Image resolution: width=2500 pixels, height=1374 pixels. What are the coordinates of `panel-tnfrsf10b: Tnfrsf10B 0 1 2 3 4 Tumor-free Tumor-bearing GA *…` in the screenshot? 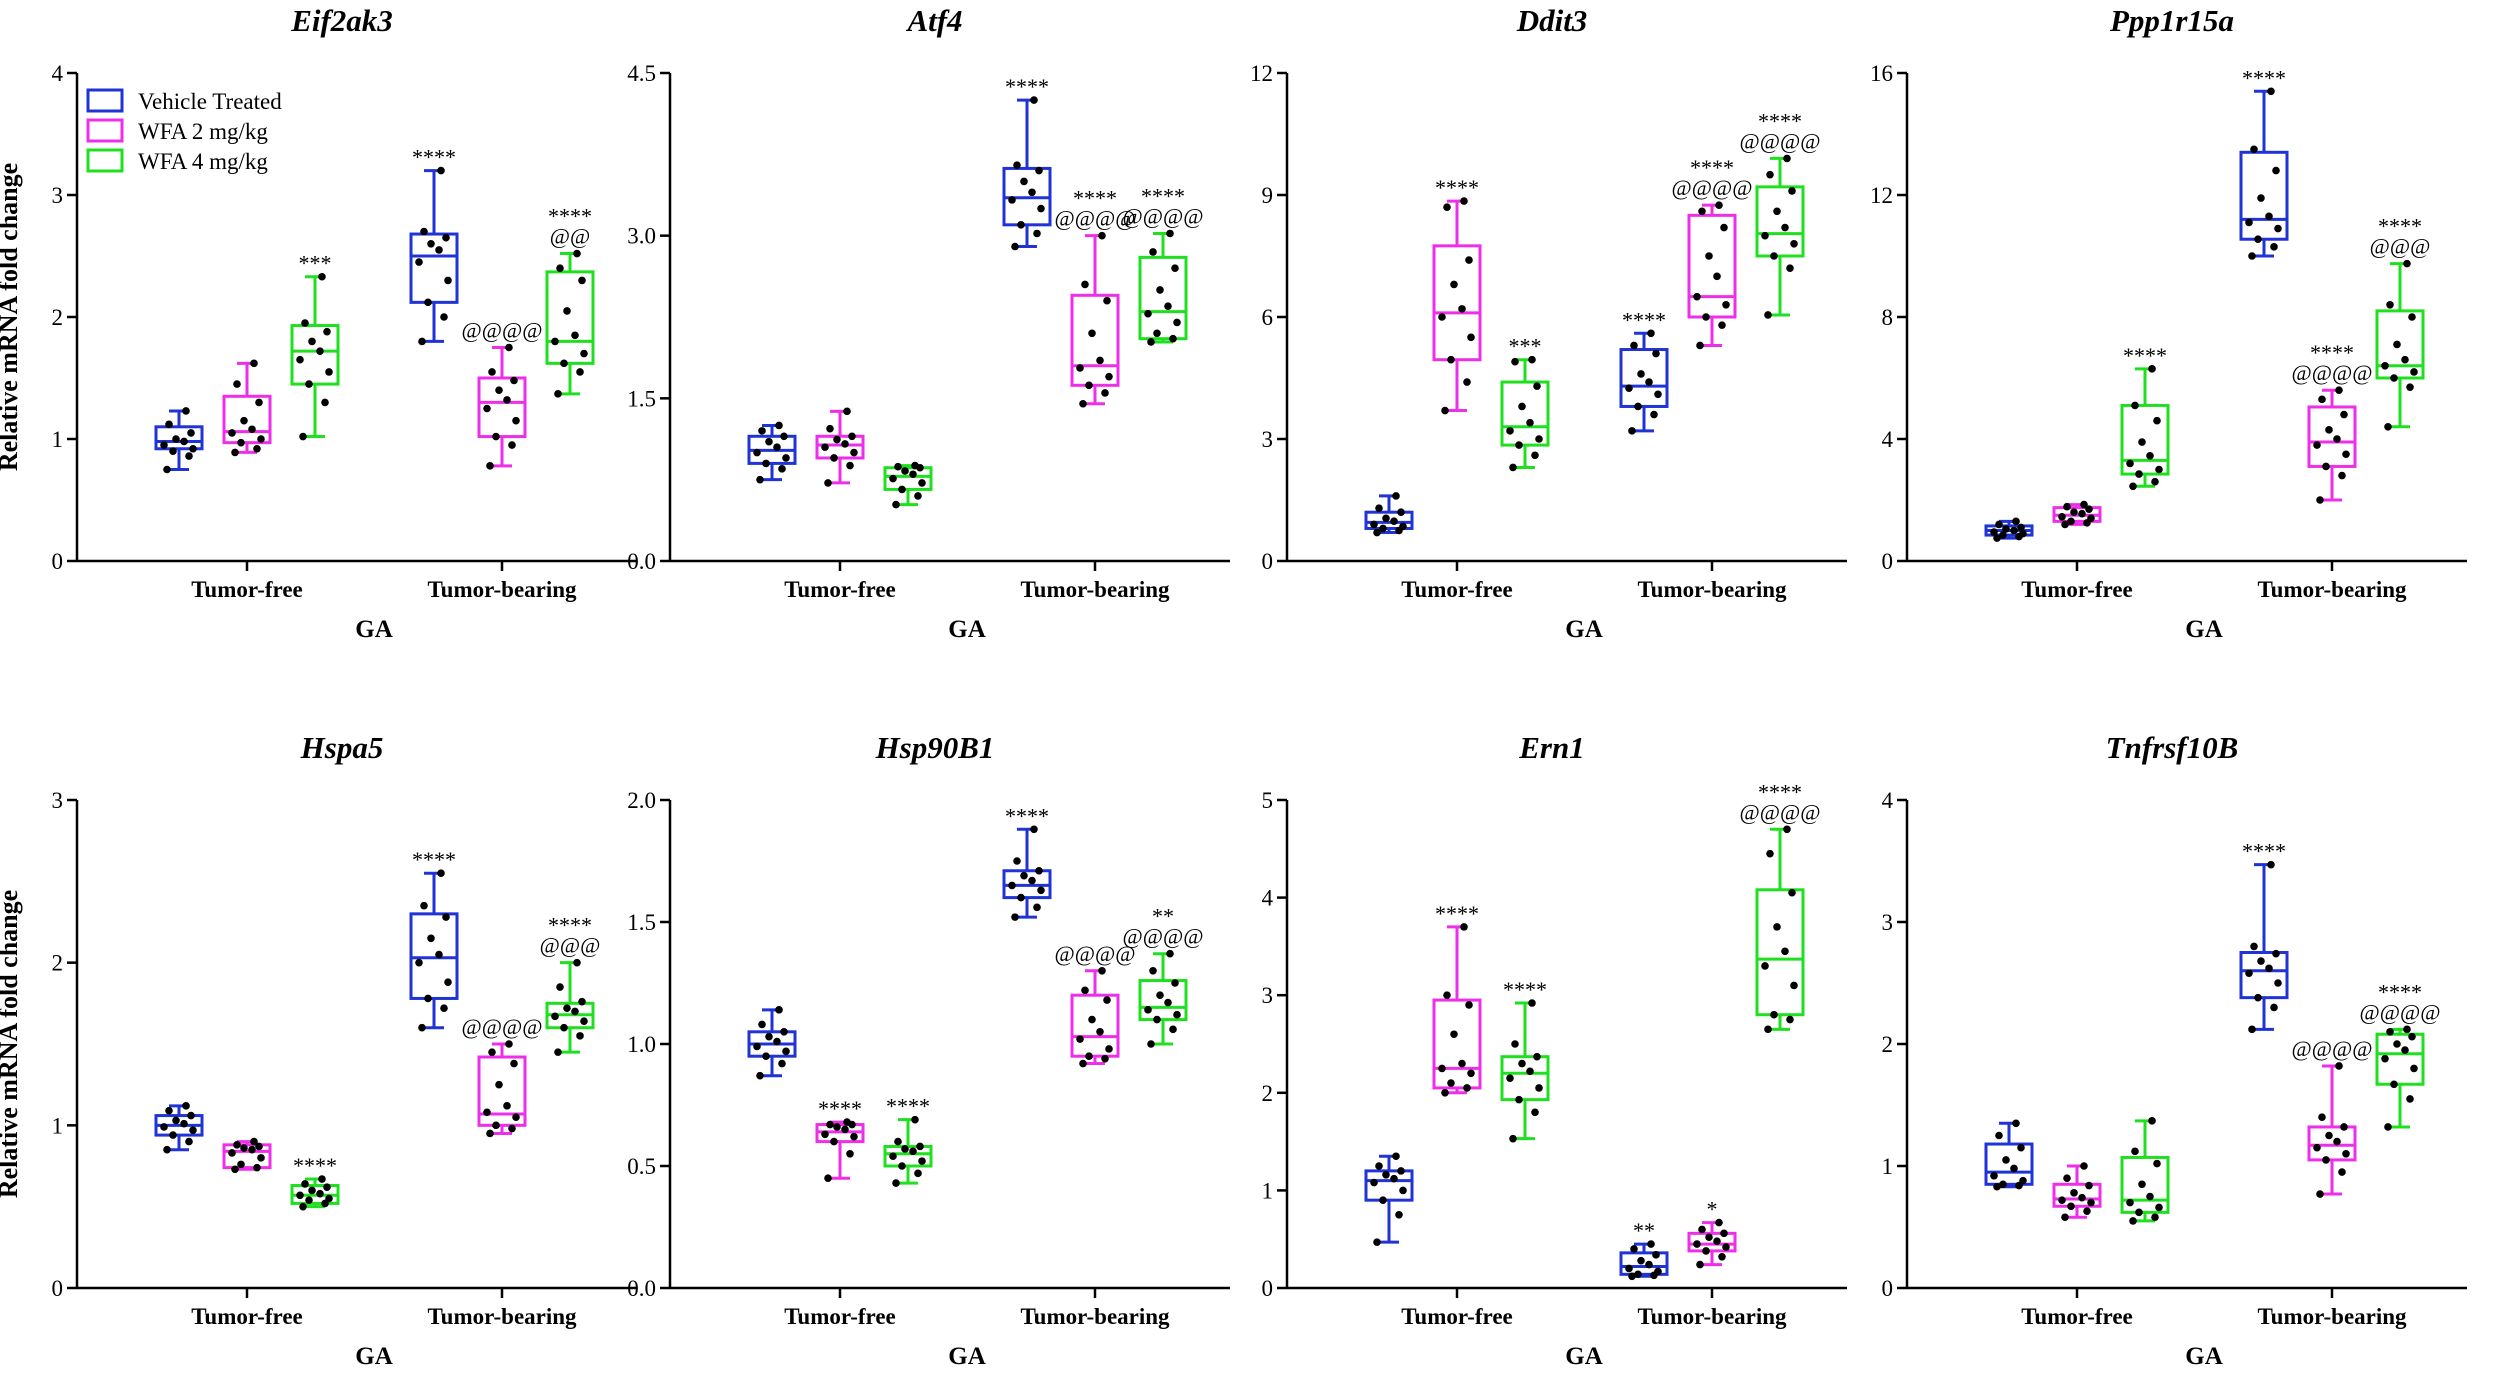 It's located at (2174, 1050).